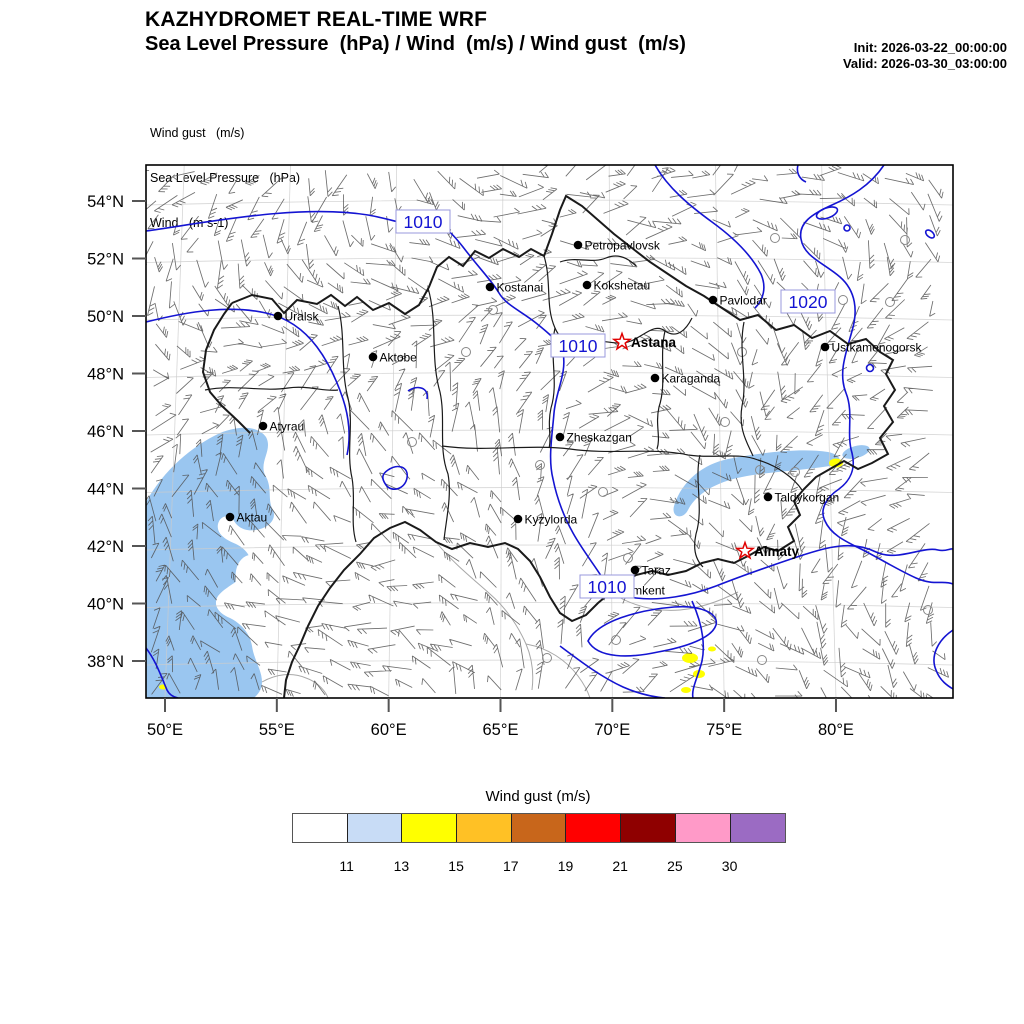 The image size is (1024, 1024). What do you see at coordinates (777, 551) in the screenshot?
I see `city-label: Almaty` at bounding box center [777, 551].